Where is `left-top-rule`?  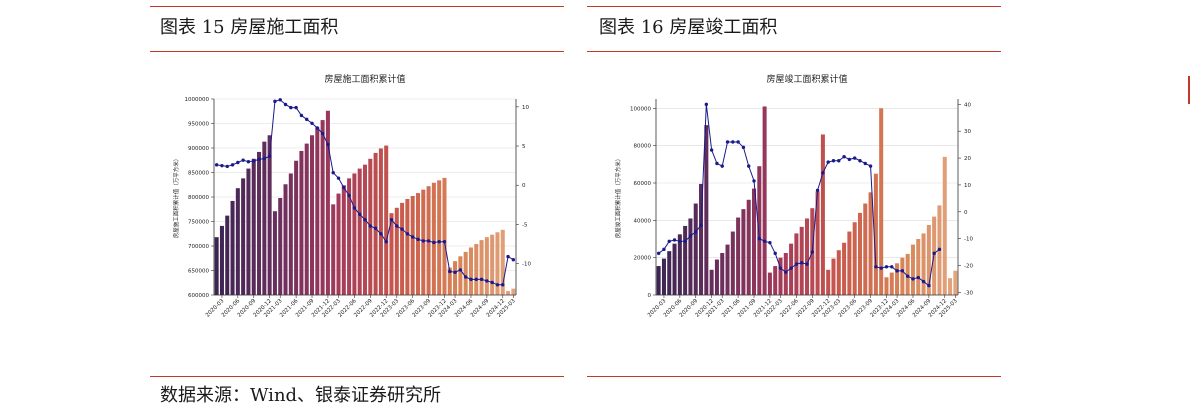 left-top-rule is located at coordinates (357, 6).